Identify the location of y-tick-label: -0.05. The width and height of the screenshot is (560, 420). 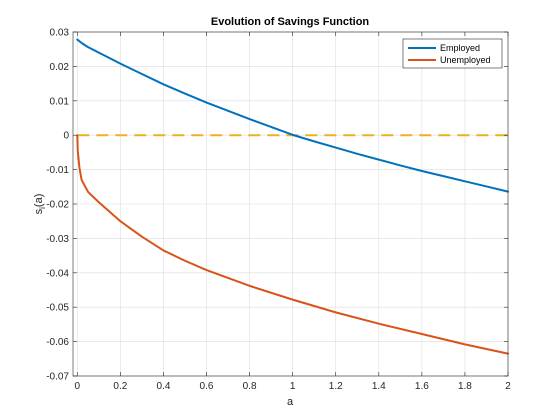
(57, 308).